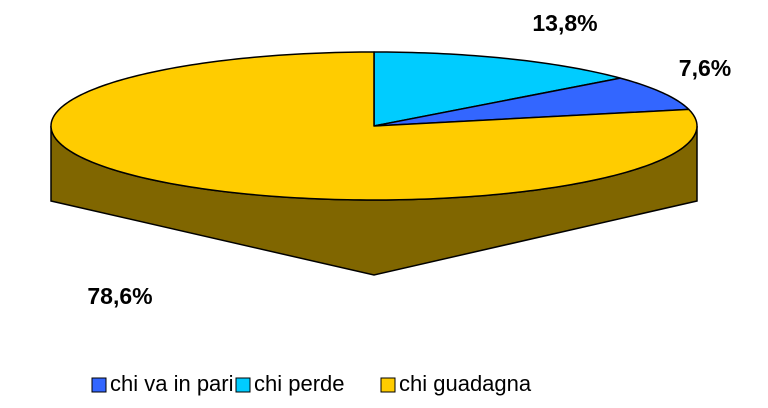 The height and width of the screenshot is (408, 768). I want to click on legend-label: chi va in pari, so click(172, 383).